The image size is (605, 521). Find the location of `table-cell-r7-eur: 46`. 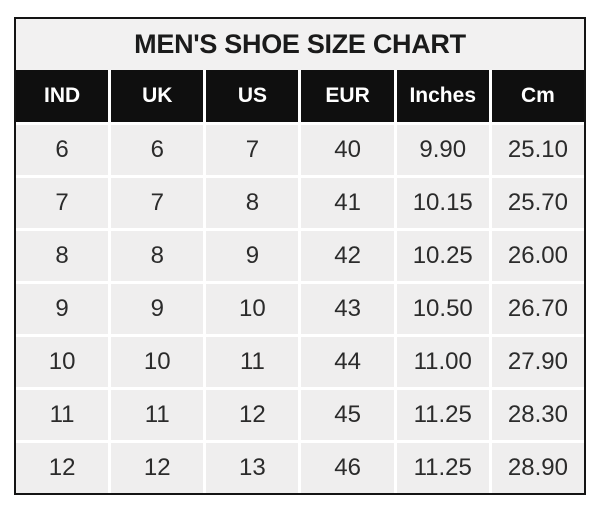

table-cell-r7-eur: 46 is located at coordinates (347, 468).